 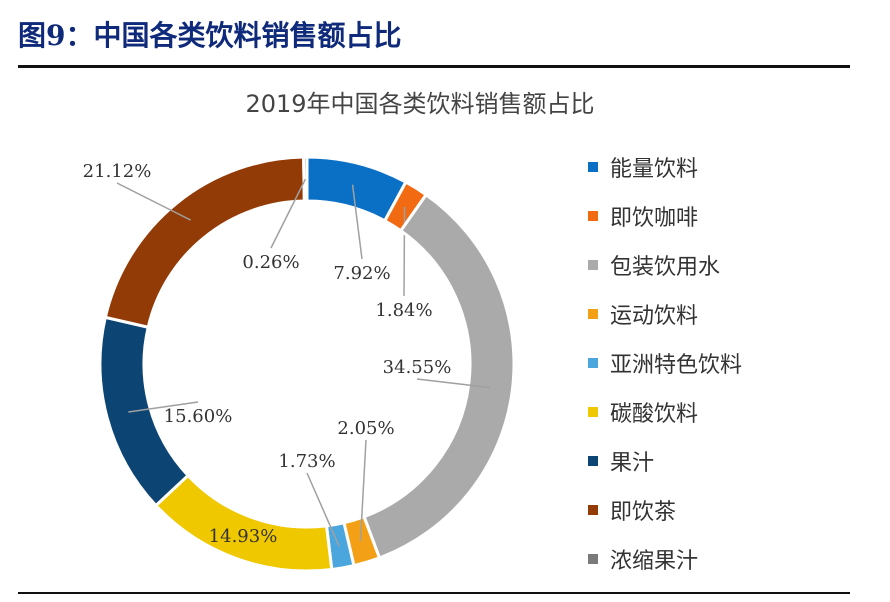 I want to click on legend-item: 运动饮料, so click(x=713, y=313).